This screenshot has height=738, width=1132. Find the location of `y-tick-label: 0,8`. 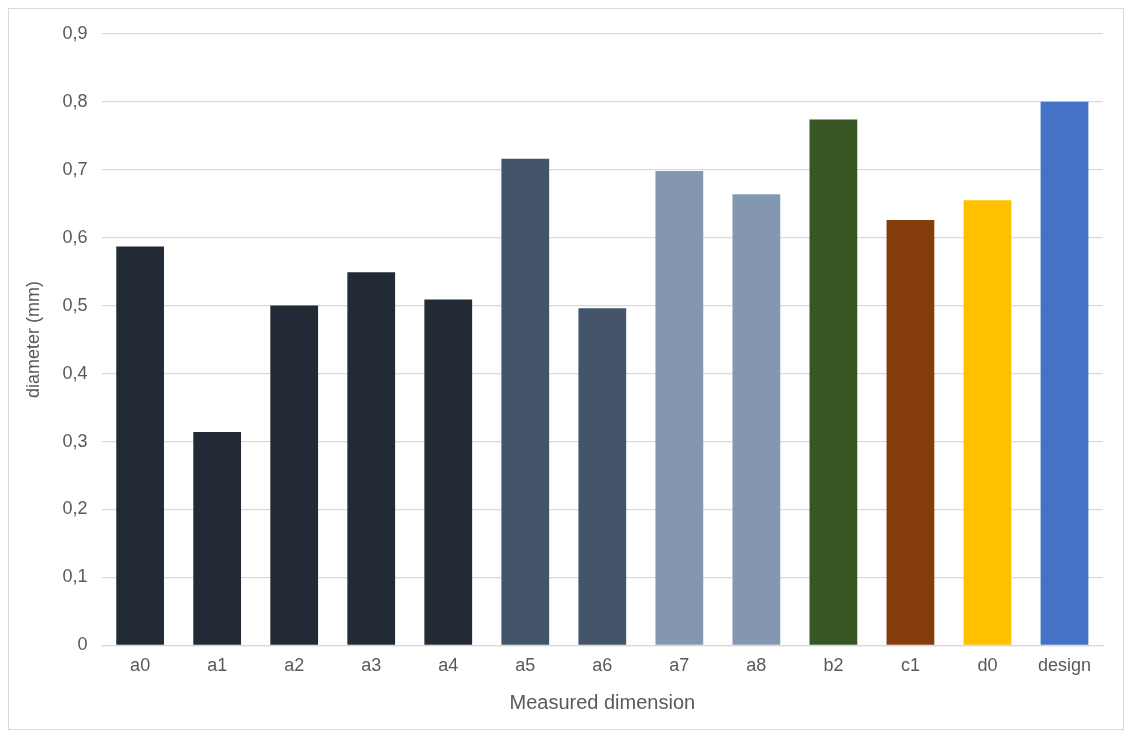

y-tick-label: 0,8 is located at coordinates (75, 100).